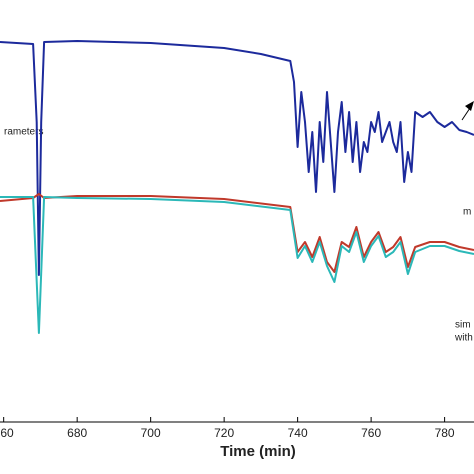 This screenshot has width=474, height=474. Describe the element at coordinates (224, 433) in the screenshot. I see `x-tick-label: 720` at that location.